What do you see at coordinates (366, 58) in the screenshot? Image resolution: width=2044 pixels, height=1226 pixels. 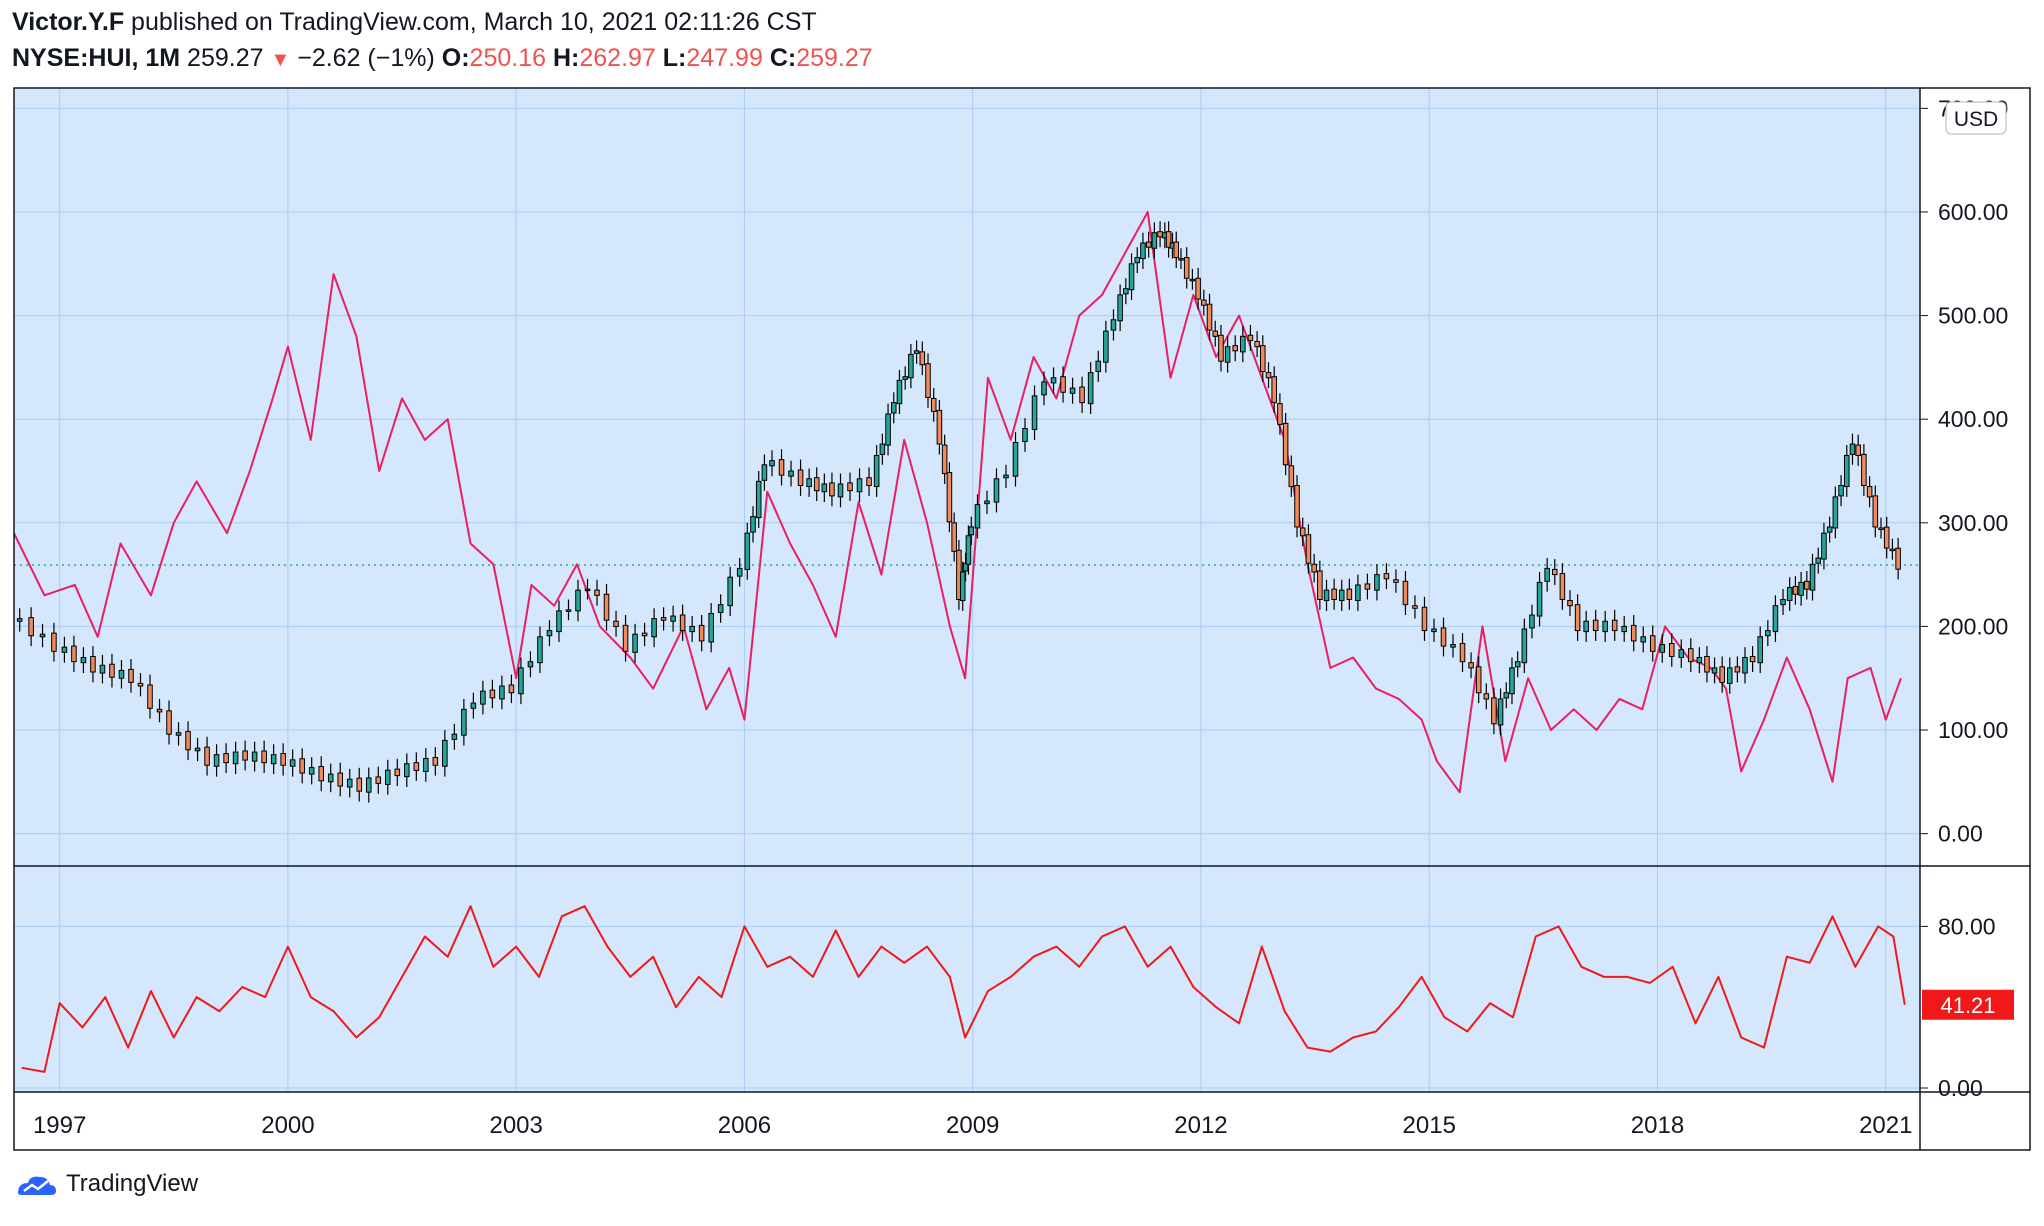 I see `price-change: −2.62 (−1%)` at bounding box center [366, 58].